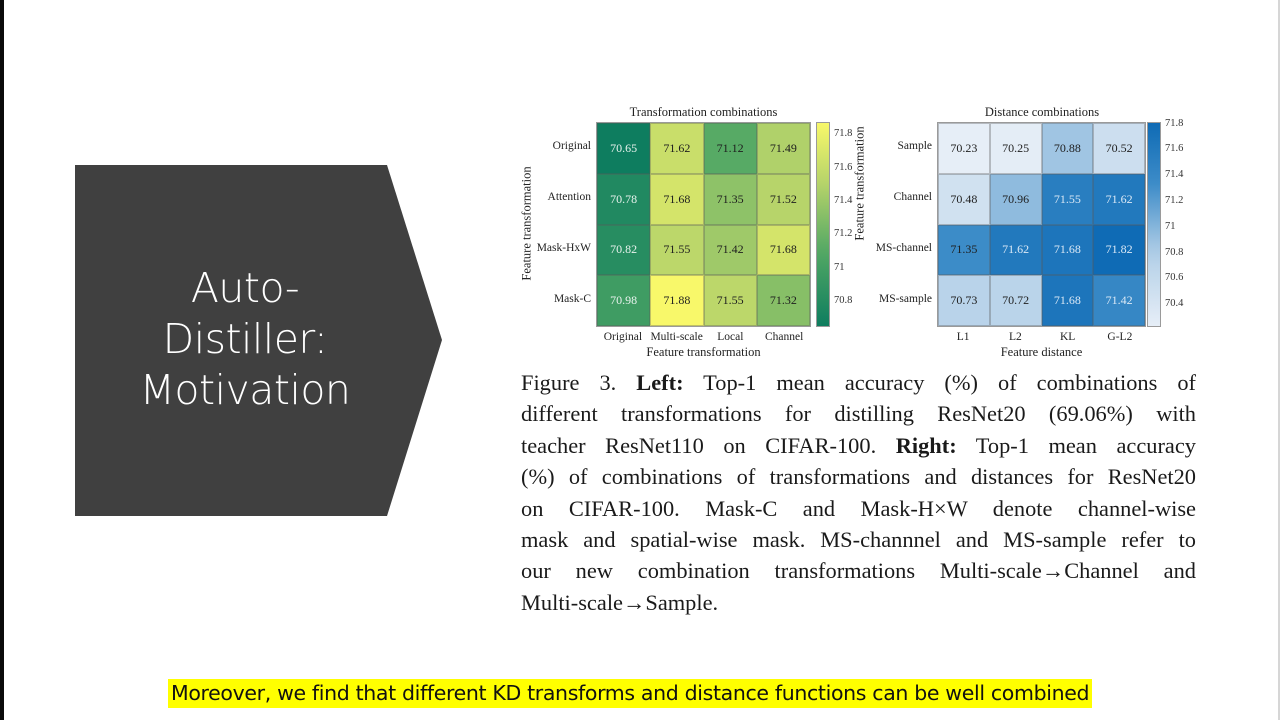 The height and width of the screenshot is (720, 1280). What do you see at coordinates (1076, 445) in the screenshot?
I see `caption-text: Top-1 mean accuracy` at bounding box center [1076, 445].